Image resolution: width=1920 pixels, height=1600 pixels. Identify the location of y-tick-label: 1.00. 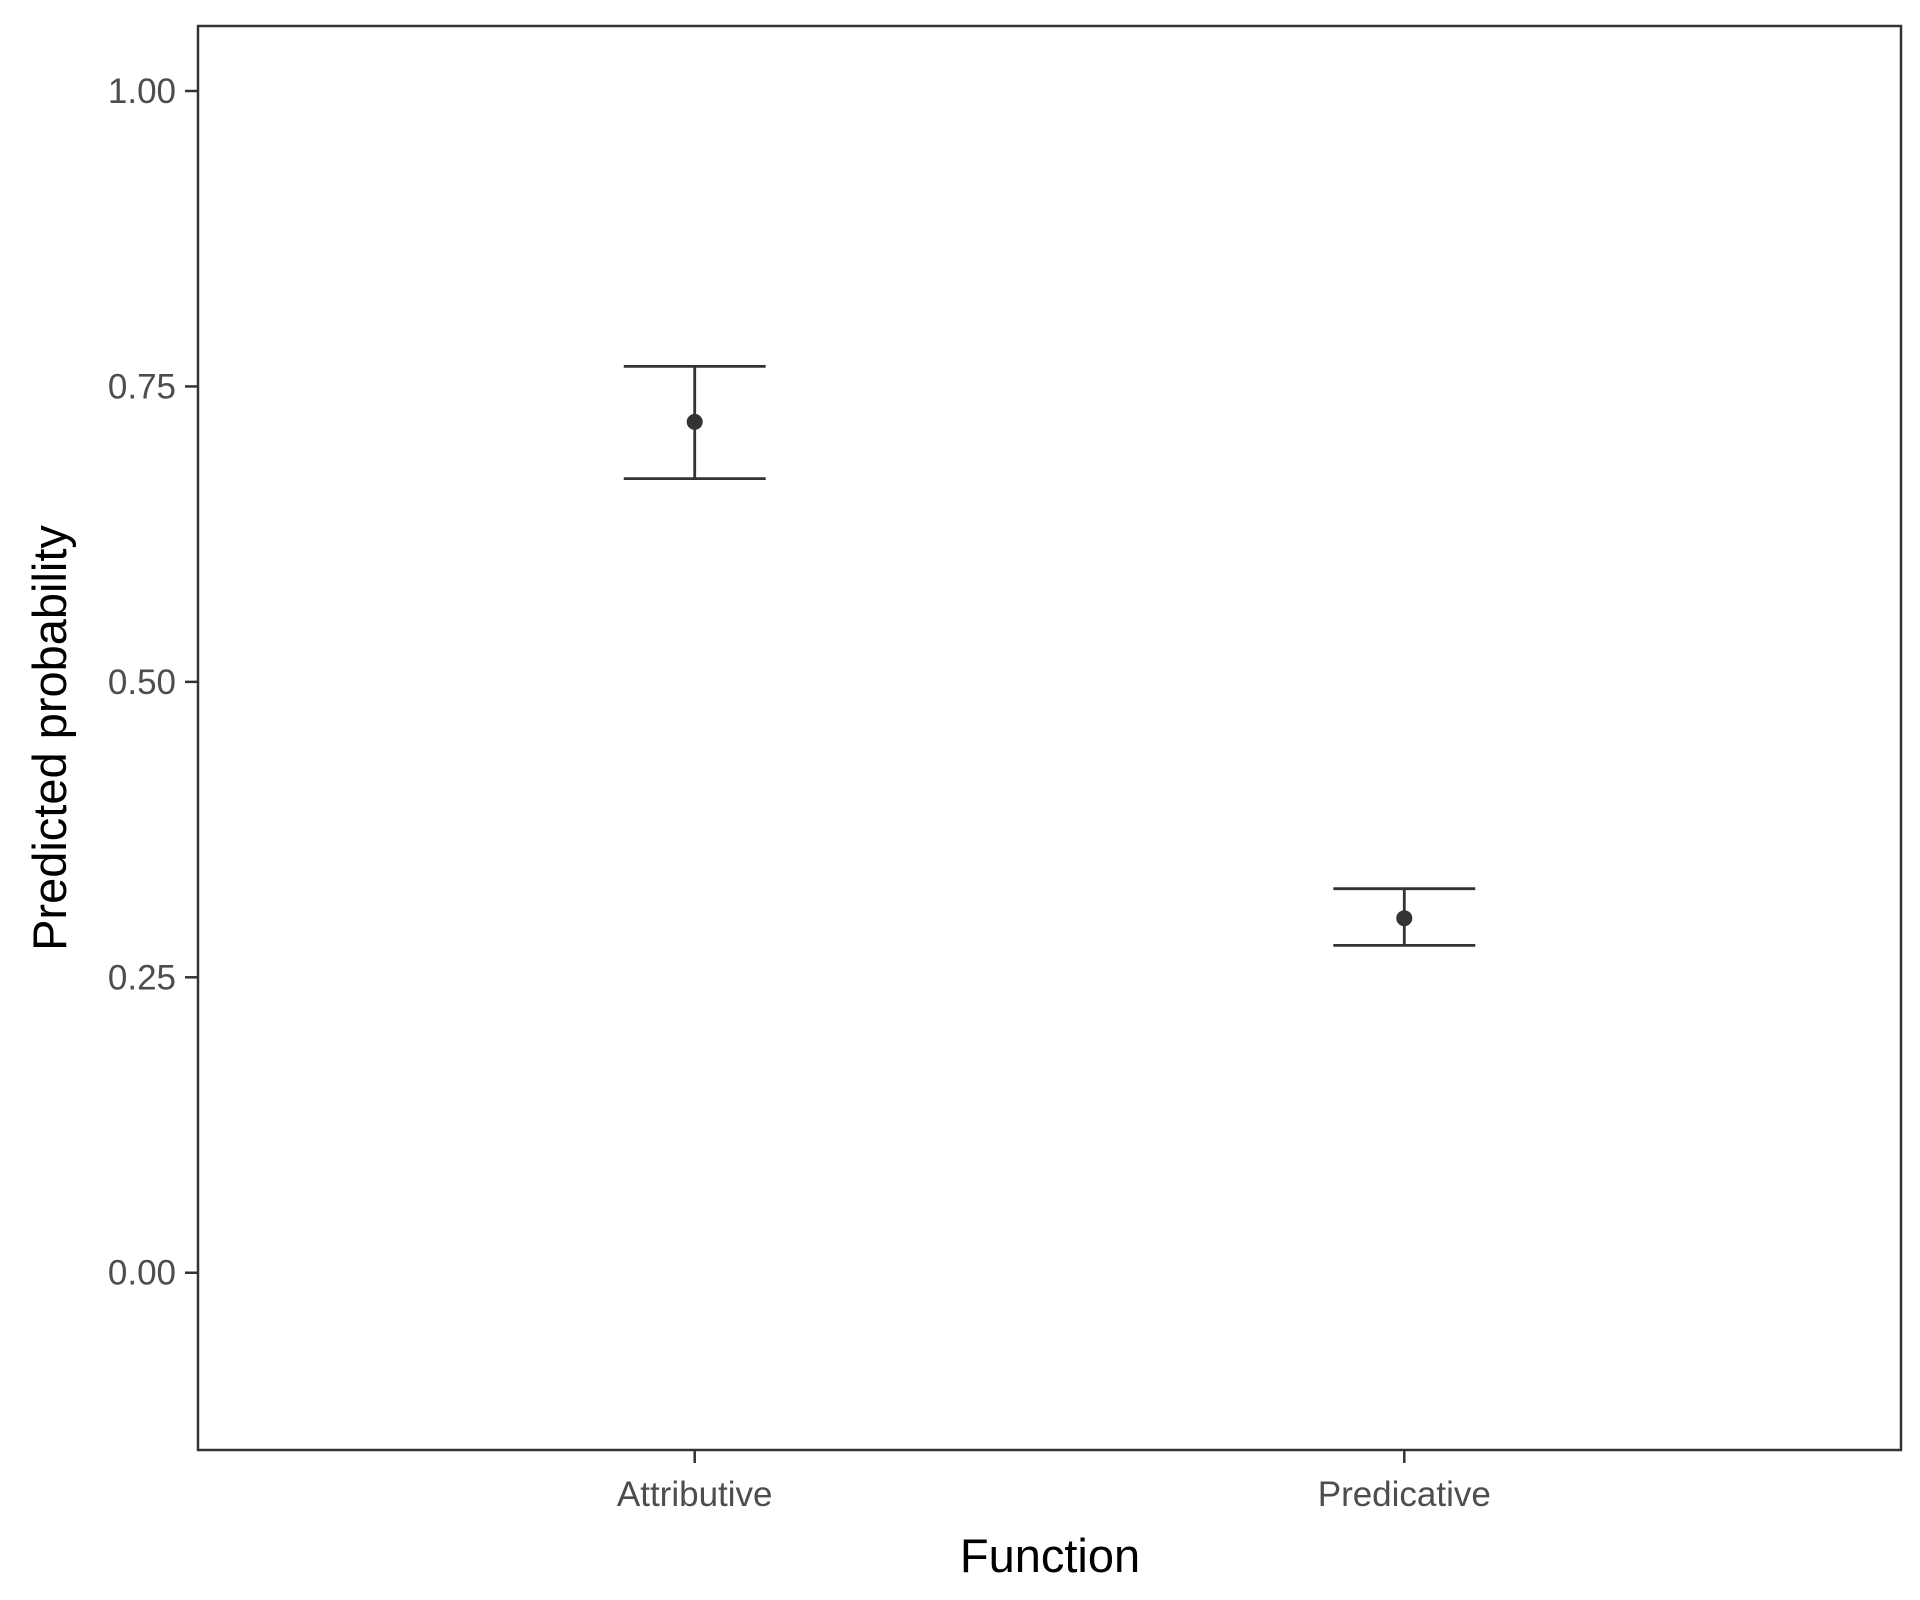
(142, 91).